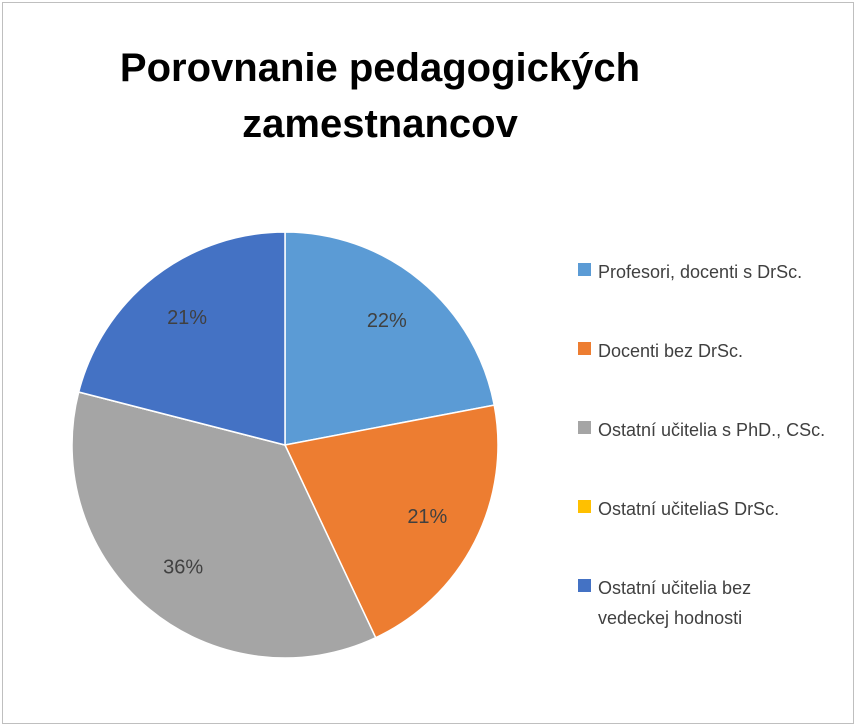 Image resolution: width=856 pixels, height=726 pixels. I want to click on legend-label: Profesori, docenti s DrSc., so click(700, 272).